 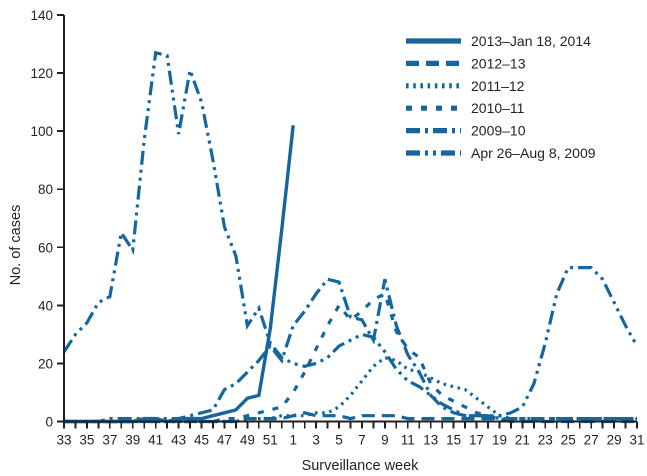 I want to click on y-tick-label-80: 80, so click(x=45, y=189).